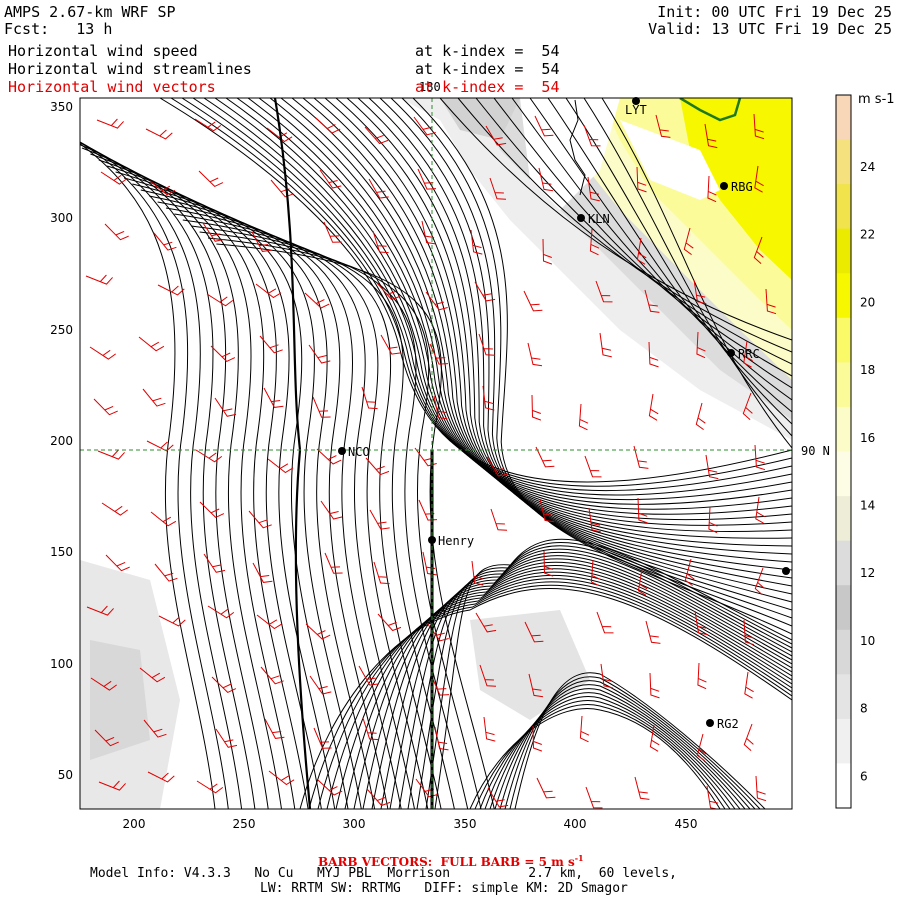 The image size is (900, 900). What do you see at coordinates (61, 664) in the screenshot?
I see `y-tick-label: 100` at bounding box center [61, 664].